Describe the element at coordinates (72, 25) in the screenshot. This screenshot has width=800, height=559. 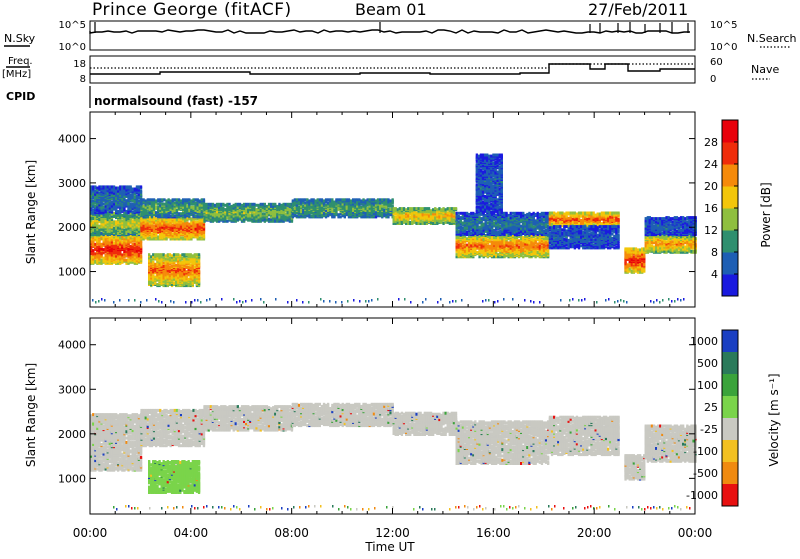
I see `nsky-tick-top: 10^5` at that location.